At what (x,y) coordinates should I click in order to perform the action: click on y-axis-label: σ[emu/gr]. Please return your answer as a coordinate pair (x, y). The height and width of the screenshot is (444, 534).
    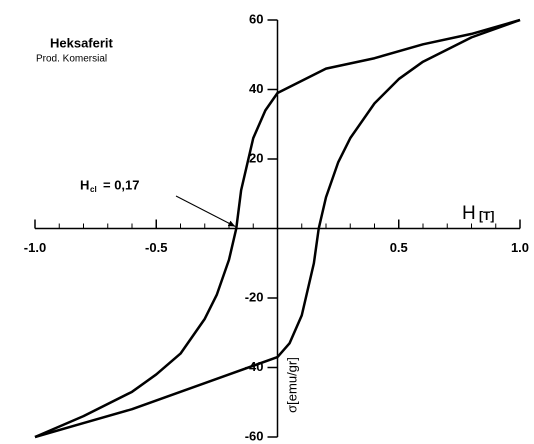
    Looking at the image, I should click on (291, 385).